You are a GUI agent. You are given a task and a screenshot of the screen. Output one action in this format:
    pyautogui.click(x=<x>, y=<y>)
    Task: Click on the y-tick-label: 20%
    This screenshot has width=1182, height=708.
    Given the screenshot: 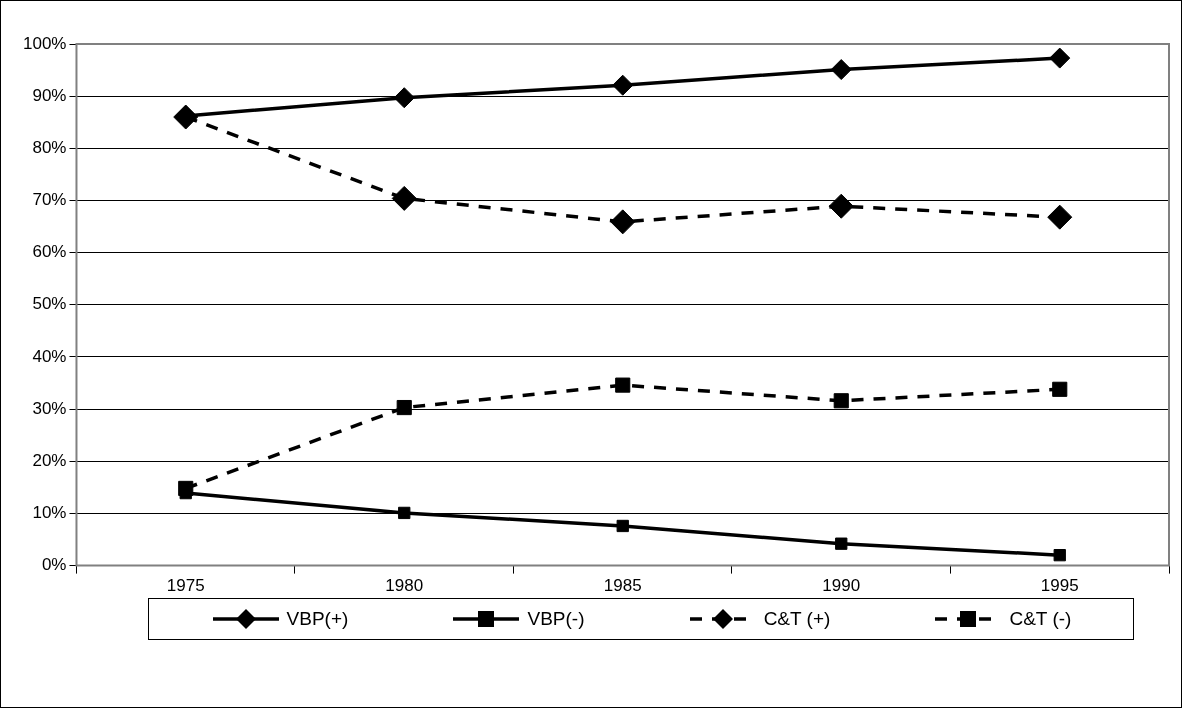 What is the action you would take?
    pyautogui.click(x=49, y=460)
    